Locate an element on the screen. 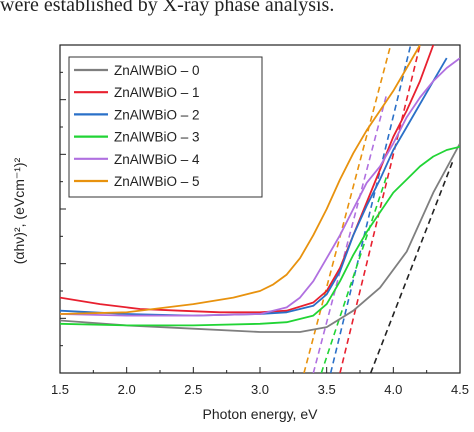 The image size is (474, 432). x-tick-label: 3.0 is located at coordinates (260, 389).